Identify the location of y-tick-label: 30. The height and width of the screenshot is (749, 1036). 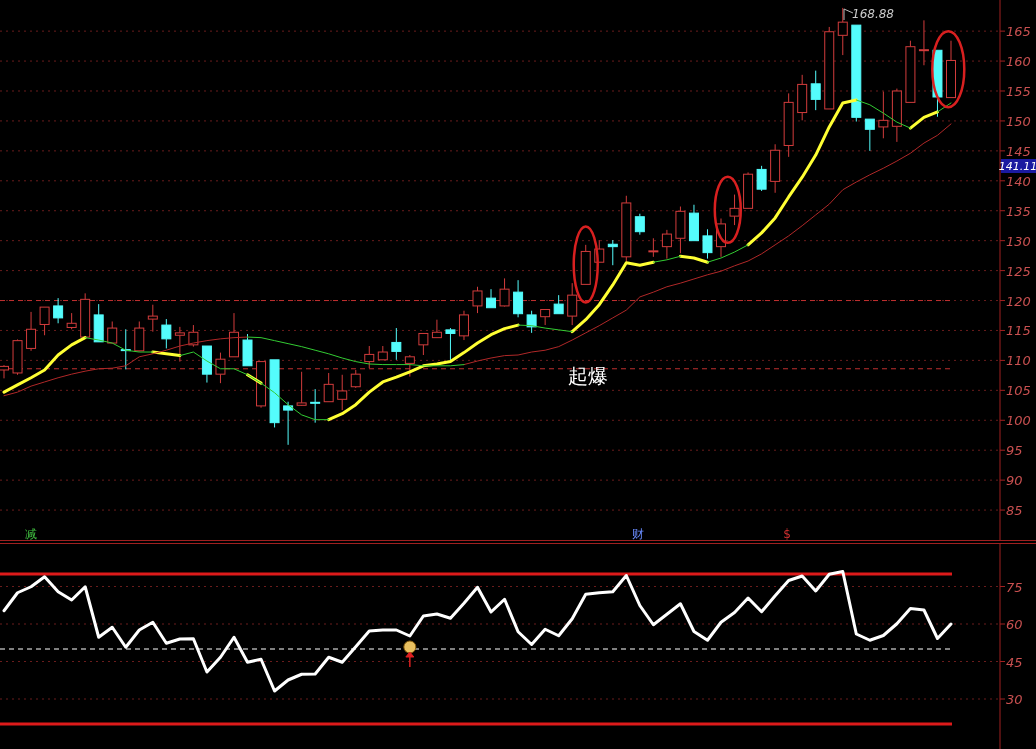
(1014, 699).